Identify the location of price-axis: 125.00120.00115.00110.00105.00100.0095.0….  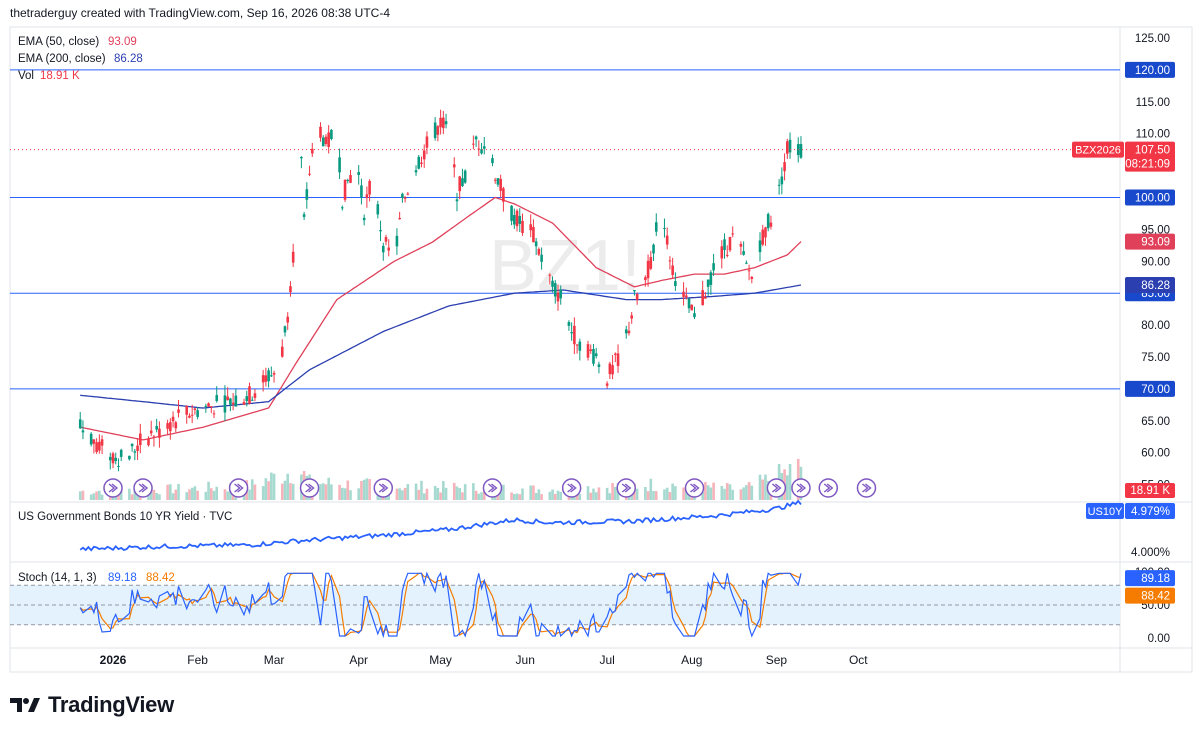
(1123, 265).